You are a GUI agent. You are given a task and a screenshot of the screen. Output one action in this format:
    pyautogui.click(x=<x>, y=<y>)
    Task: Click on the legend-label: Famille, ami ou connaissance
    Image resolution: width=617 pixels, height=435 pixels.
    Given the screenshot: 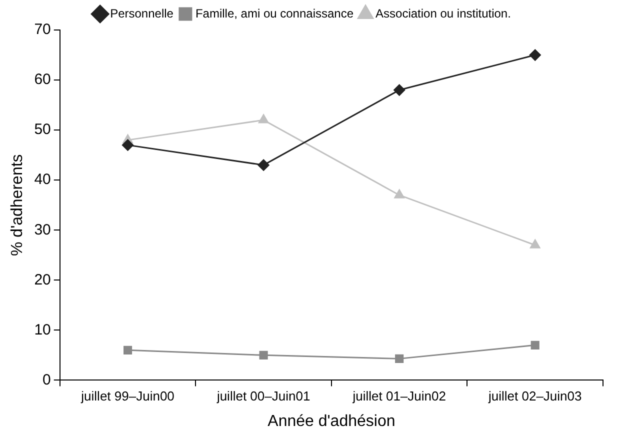 What is the action you would take?
    pyautogui.click(x=274, y=13)
    